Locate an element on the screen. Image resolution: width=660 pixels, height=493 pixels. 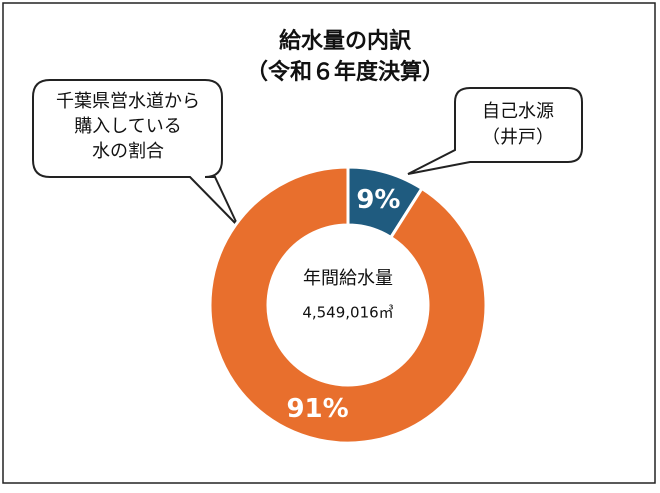
callout-text: 水の割合 is located at coordinates (128, 151).